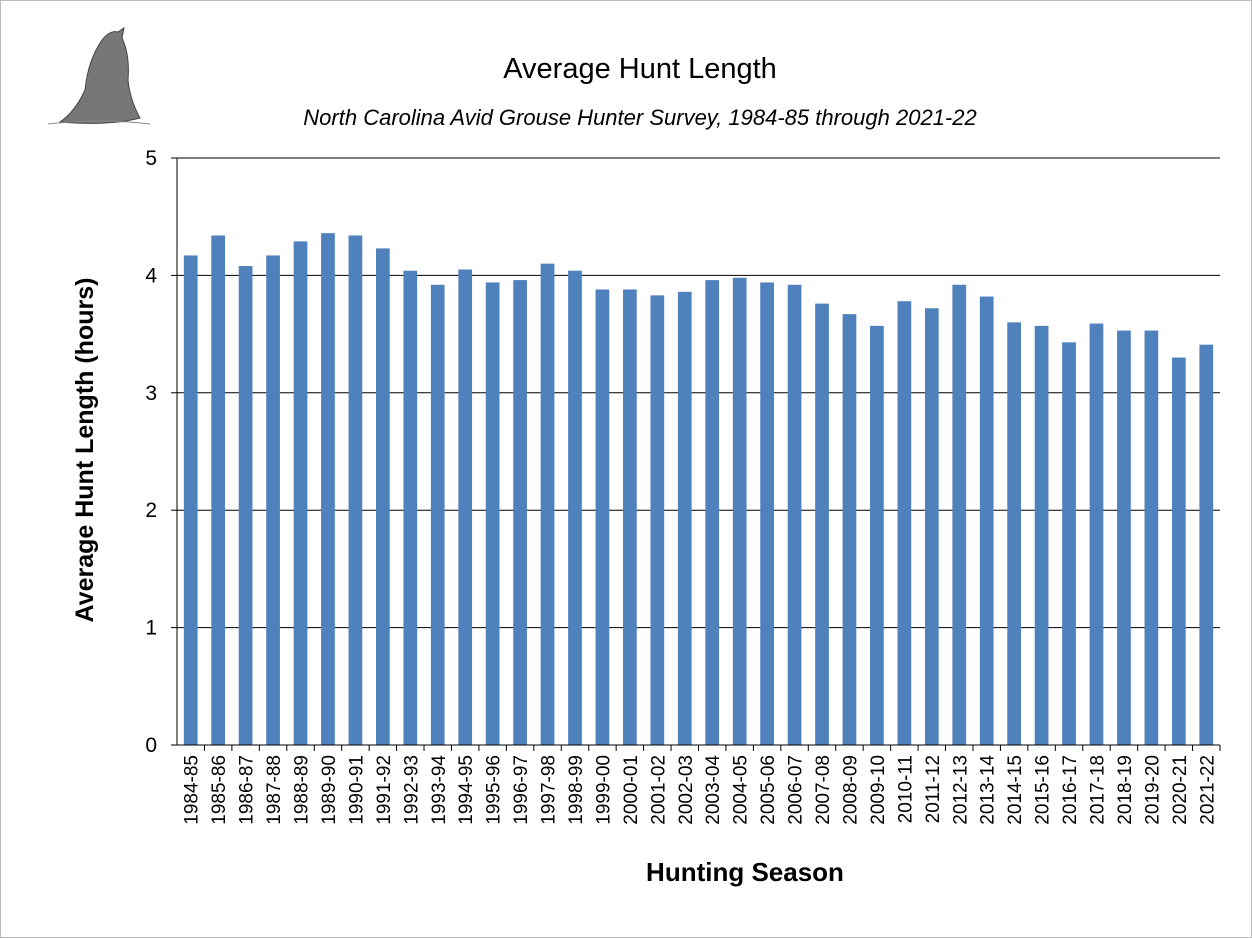 The height and width of the screenshot is (938, 1252). Describe the element at coordinates (603, 790) in the screenshot. I see `x-tick-label: 1999-00` at that location.